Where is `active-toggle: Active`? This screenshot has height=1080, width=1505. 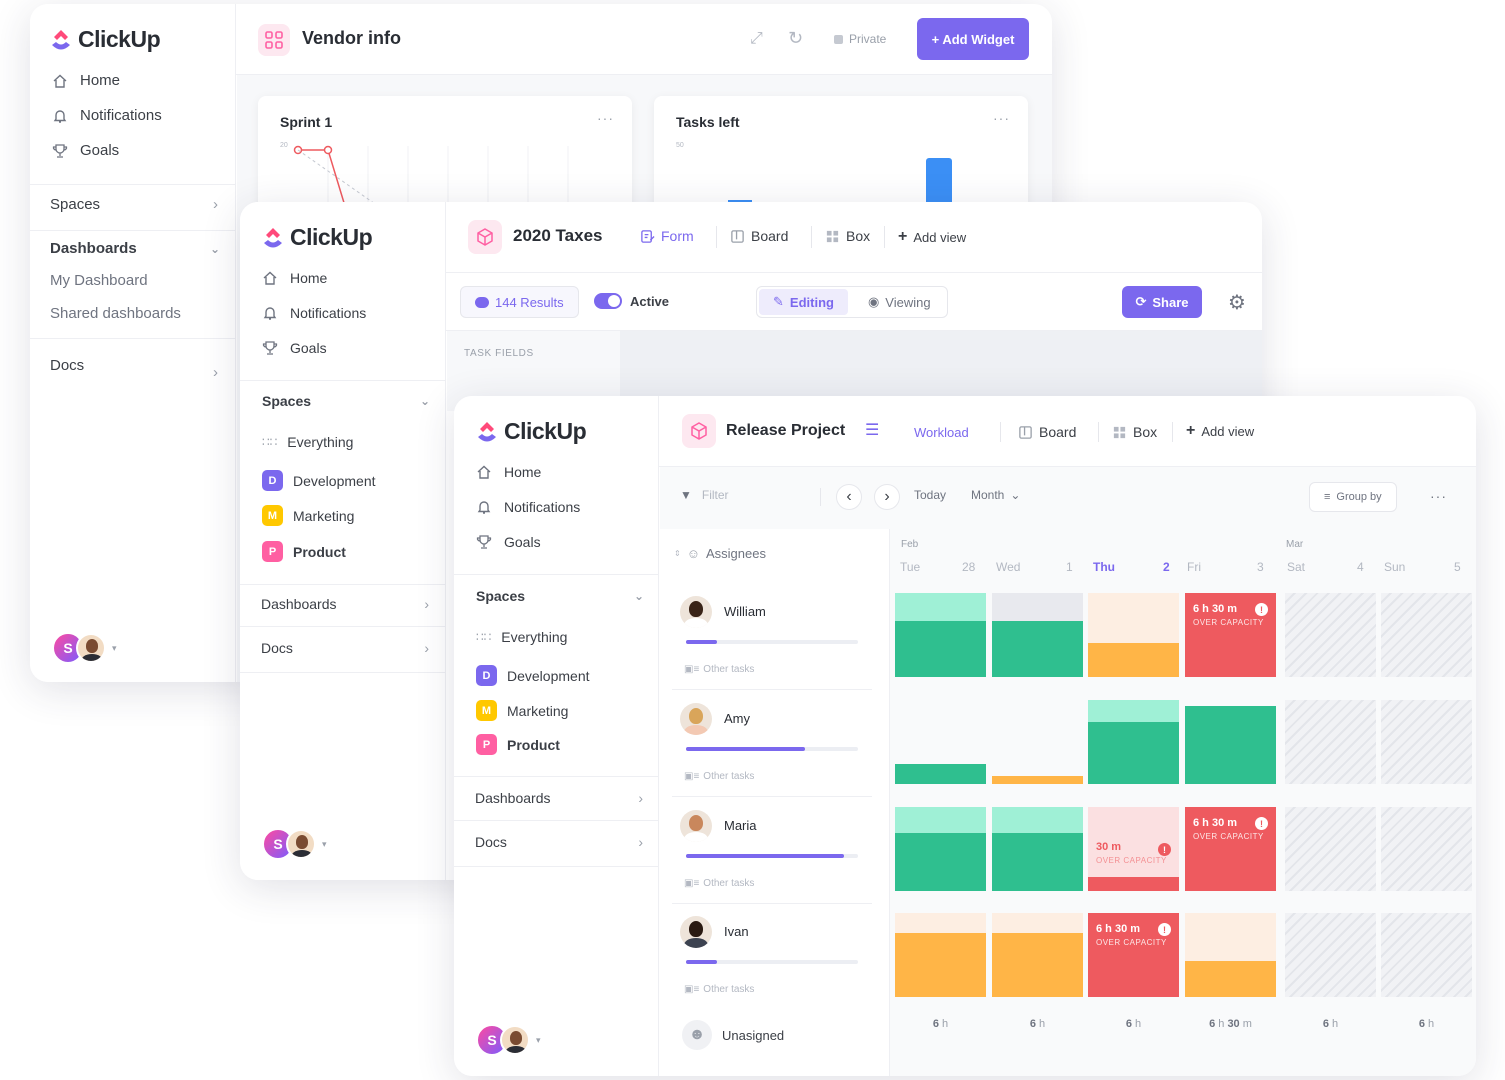
active-toggle: Active is located at coordinates (631, 301).